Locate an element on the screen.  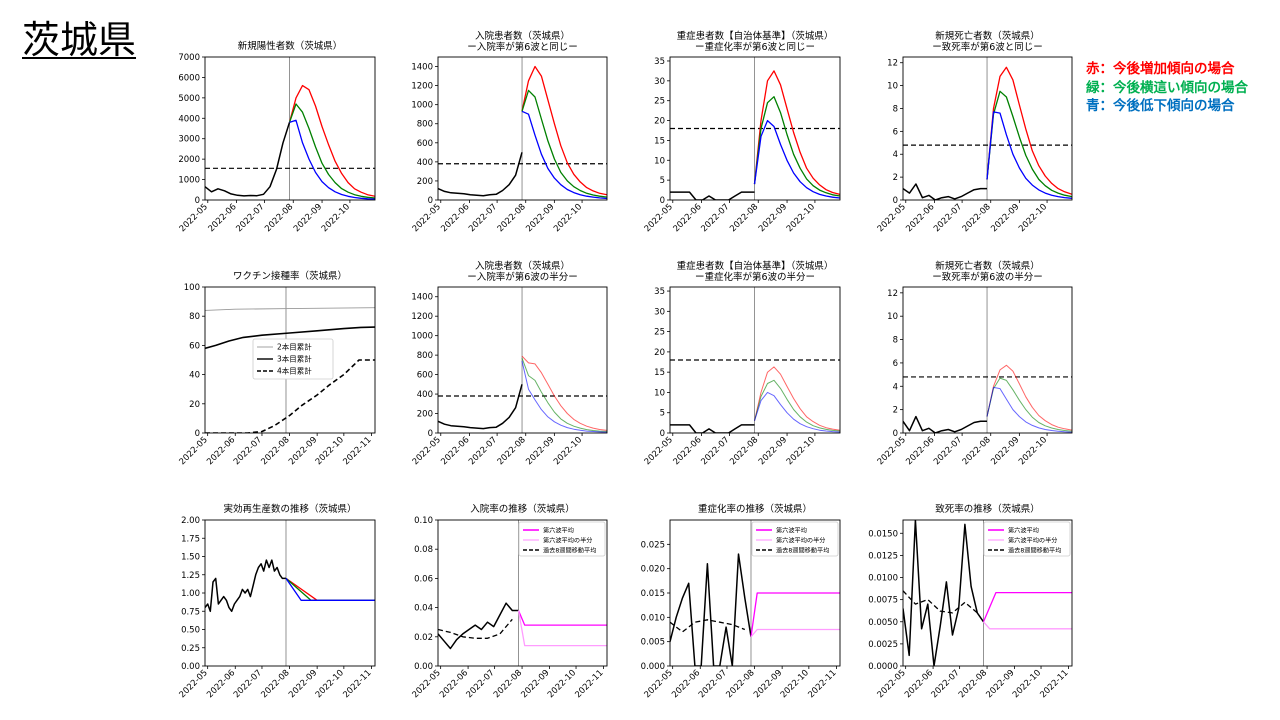
y-tick-label: 30 is located at coordinates (659, 82).